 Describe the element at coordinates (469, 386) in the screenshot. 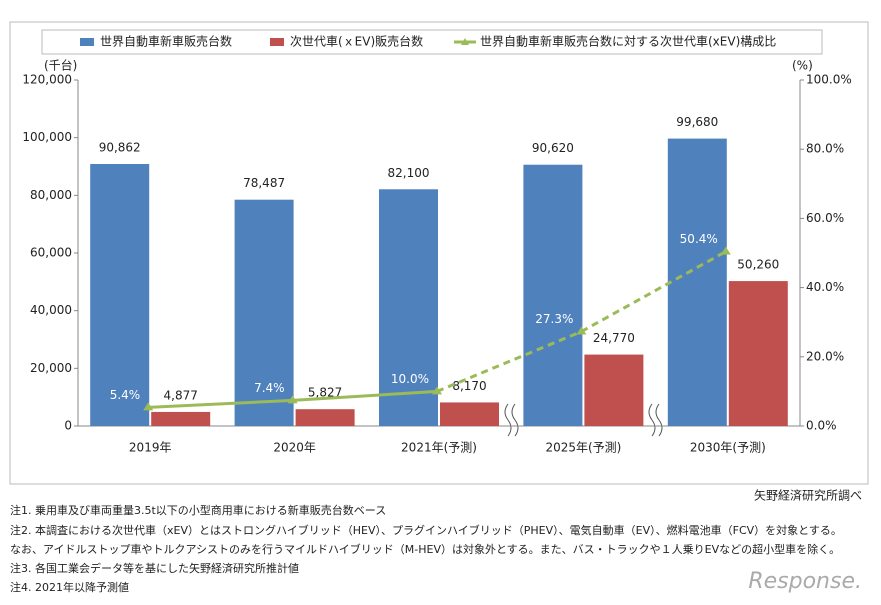

I see `value-label: 8,170` at that location.